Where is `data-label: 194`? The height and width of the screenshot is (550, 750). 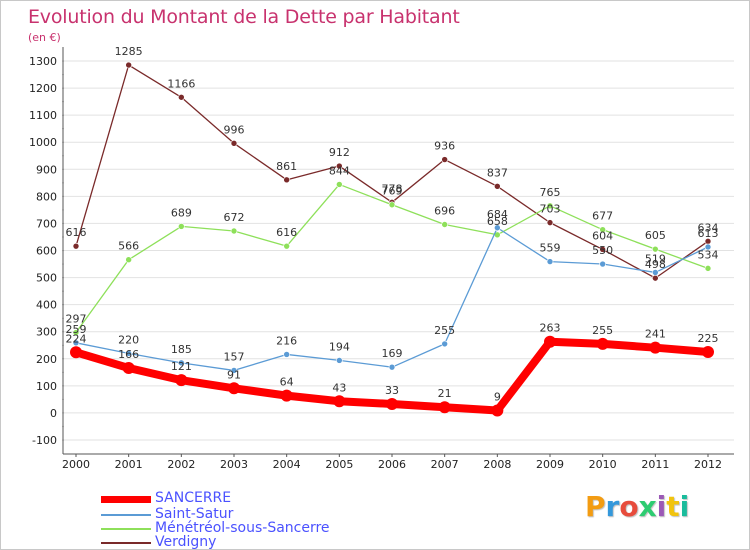 data-label: 194 is located at coordinates (339, 346).